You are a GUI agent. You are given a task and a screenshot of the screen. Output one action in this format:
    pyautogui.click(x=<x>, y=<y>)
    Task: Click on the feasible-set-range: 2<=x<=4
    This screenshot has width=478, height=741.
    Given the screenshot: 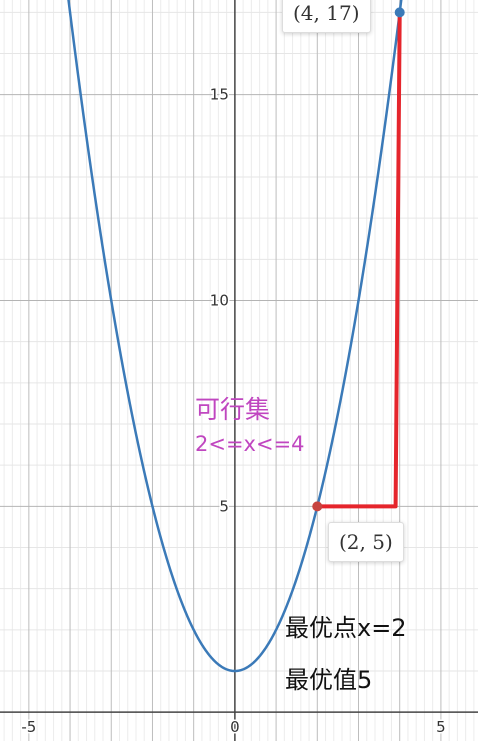 What is the action you would take?
    pyautogui.click(x=250, y=444)
    